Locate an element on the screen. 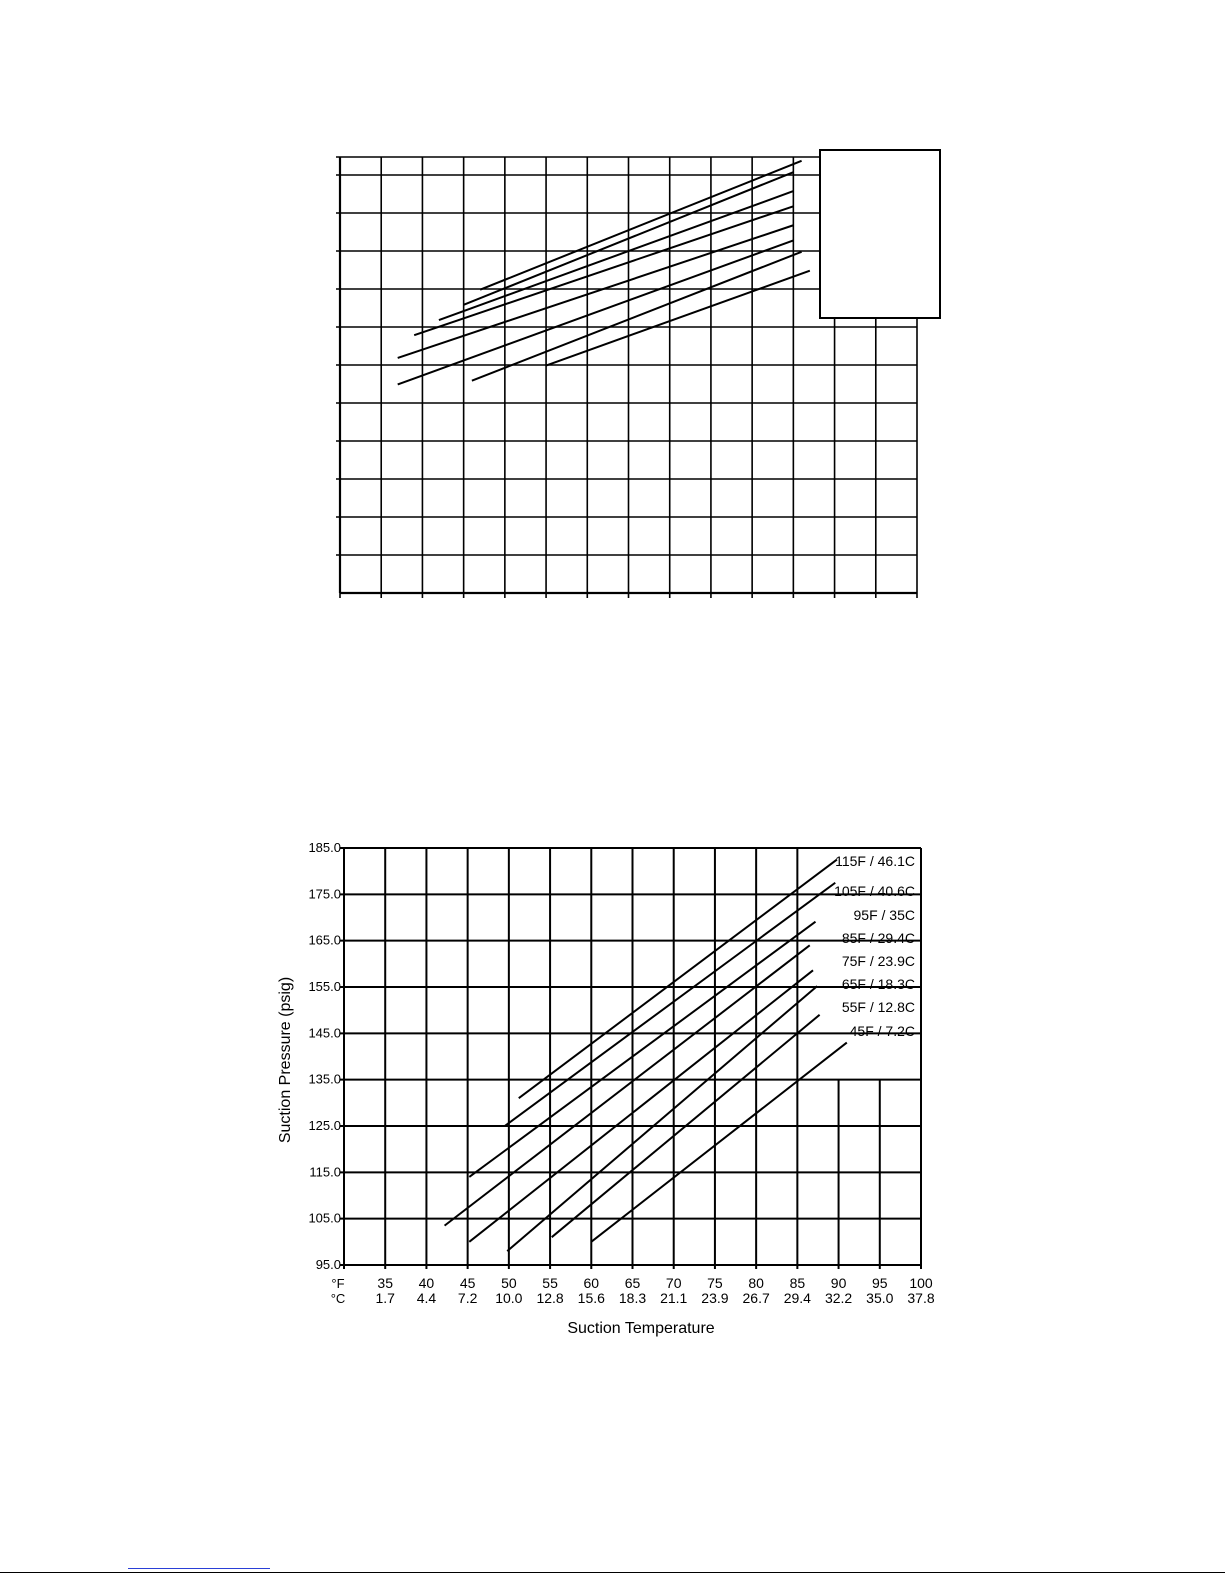 This screenshot has height=1585, width=1225. x-tick-label-c: 7.2 is located at coordinates (468, 1298).